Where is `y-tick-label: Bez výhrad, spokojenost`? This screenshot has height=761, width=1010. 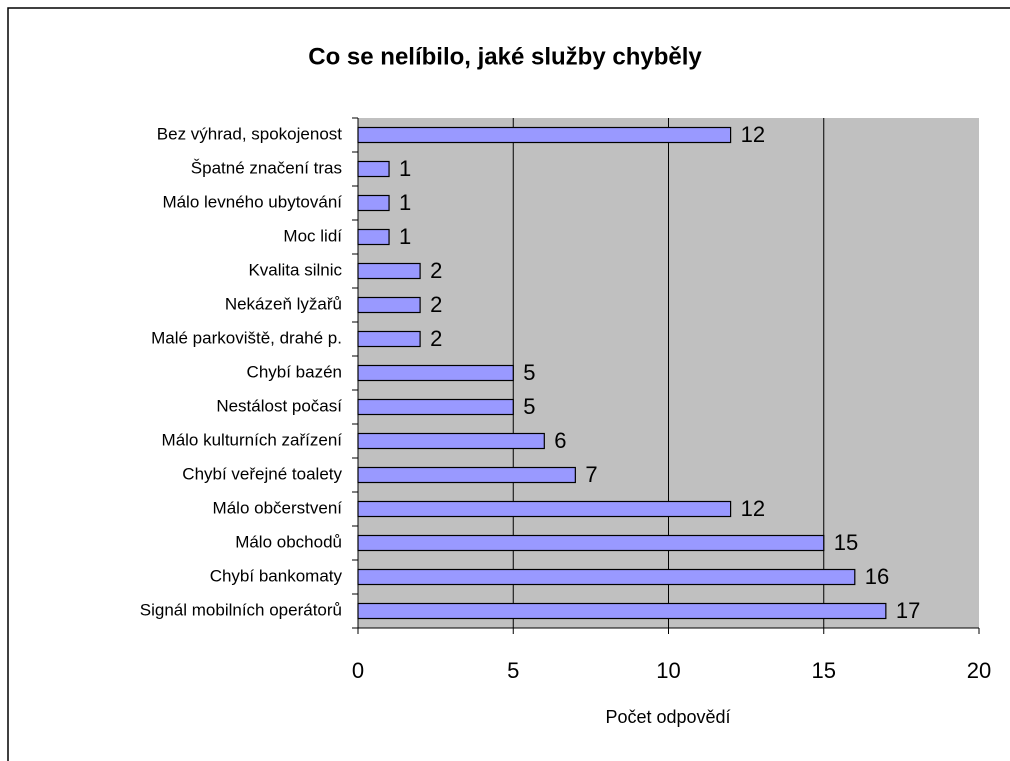 y-tick-label: Bez výhrad, spokojenost is located at coordinates (249, 133).